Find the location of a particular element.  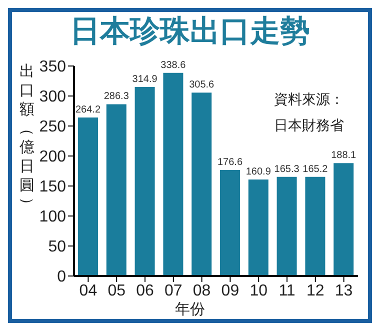

data-label: 305.6 is located at coordinates (202, 85).